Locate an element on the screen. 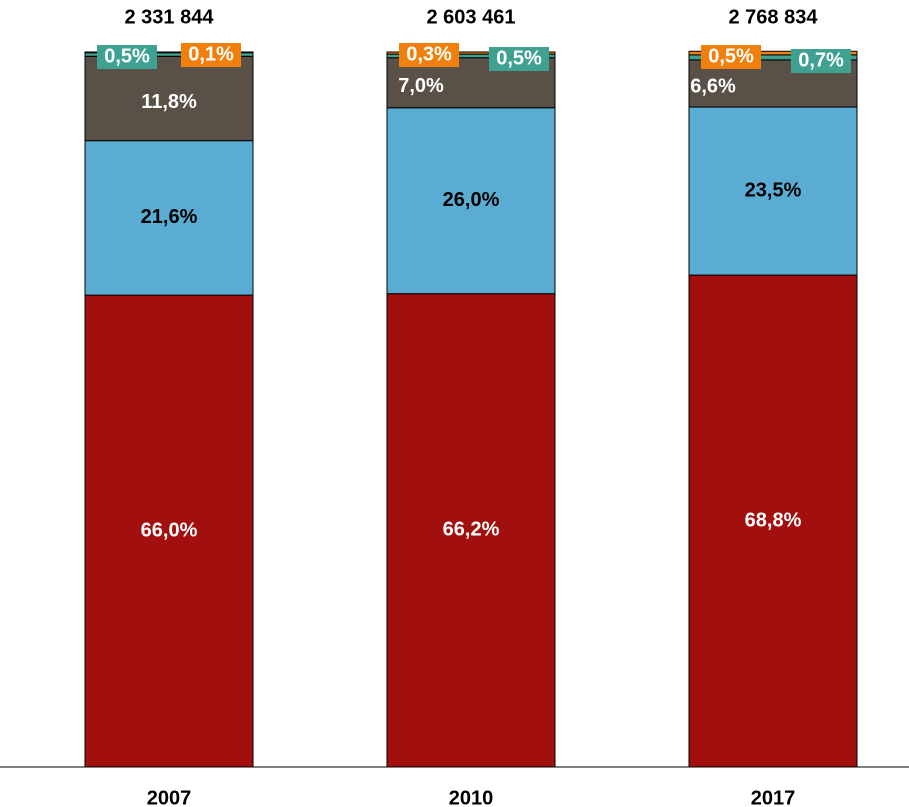  value-label: 0,1% is located at coordinates (211, 54).